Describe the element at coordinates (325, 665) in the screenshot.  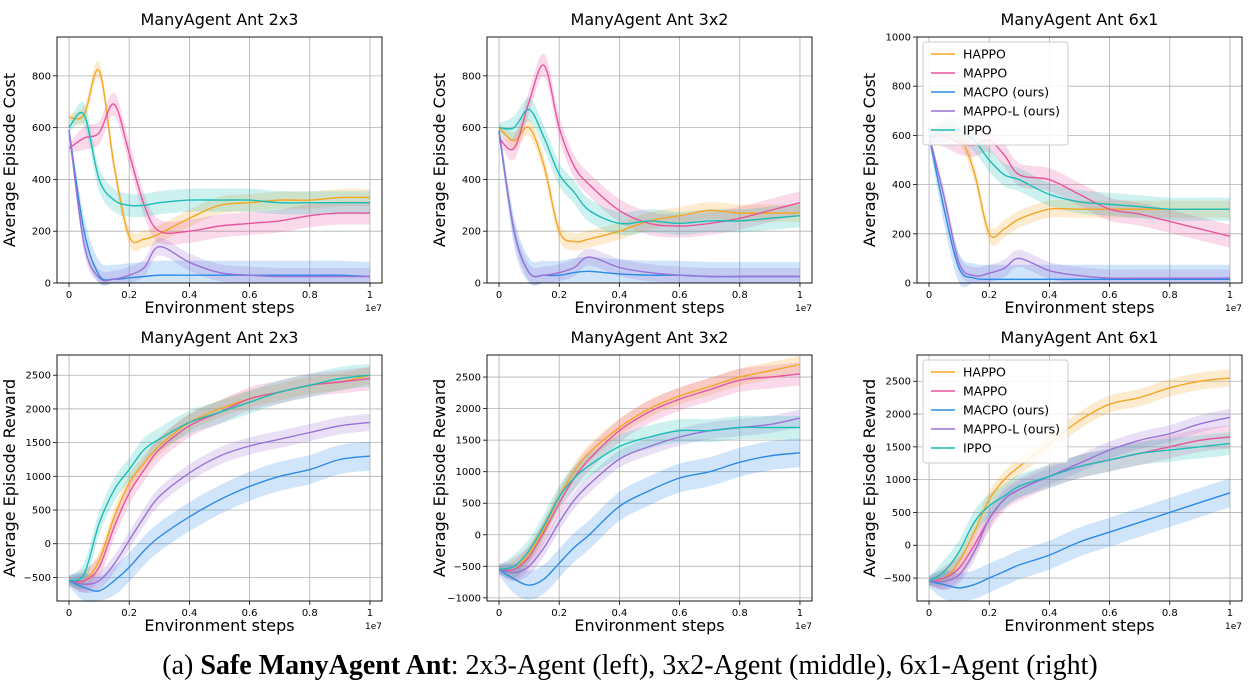
I see `caption-bold: Safe ManyAgent Ant` at that location.